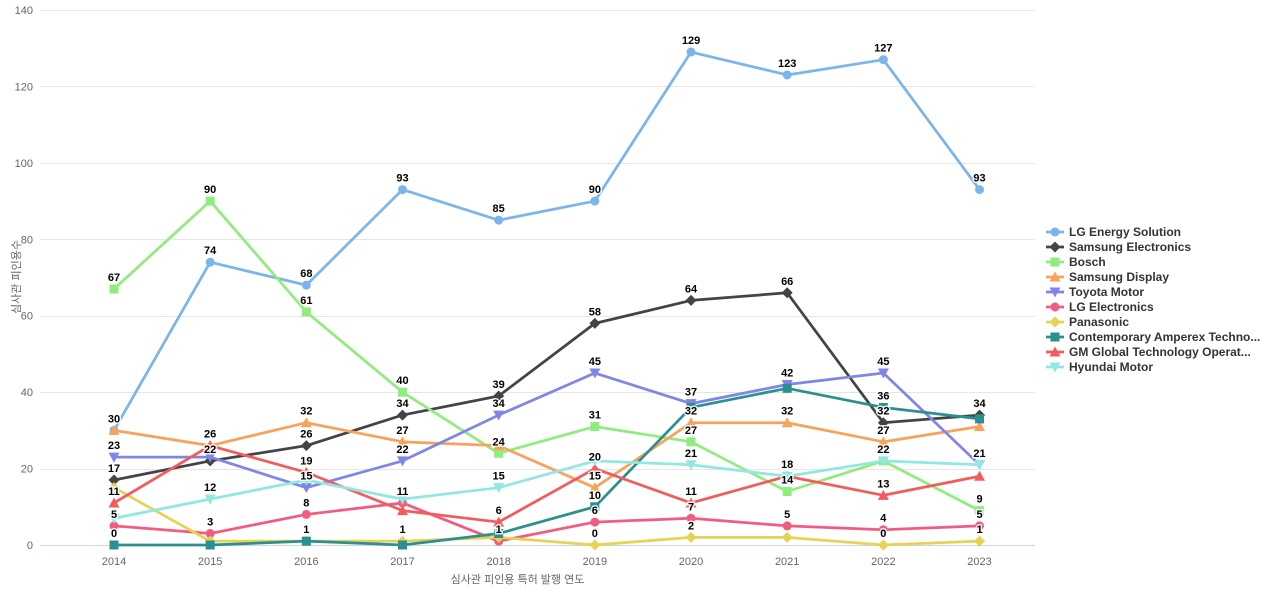 This screenshot has height=600, width=1280. What do you see at coordinates (787, 465) in the screenshot?
I see `data-label: 18` at bounding box center [787, 465].